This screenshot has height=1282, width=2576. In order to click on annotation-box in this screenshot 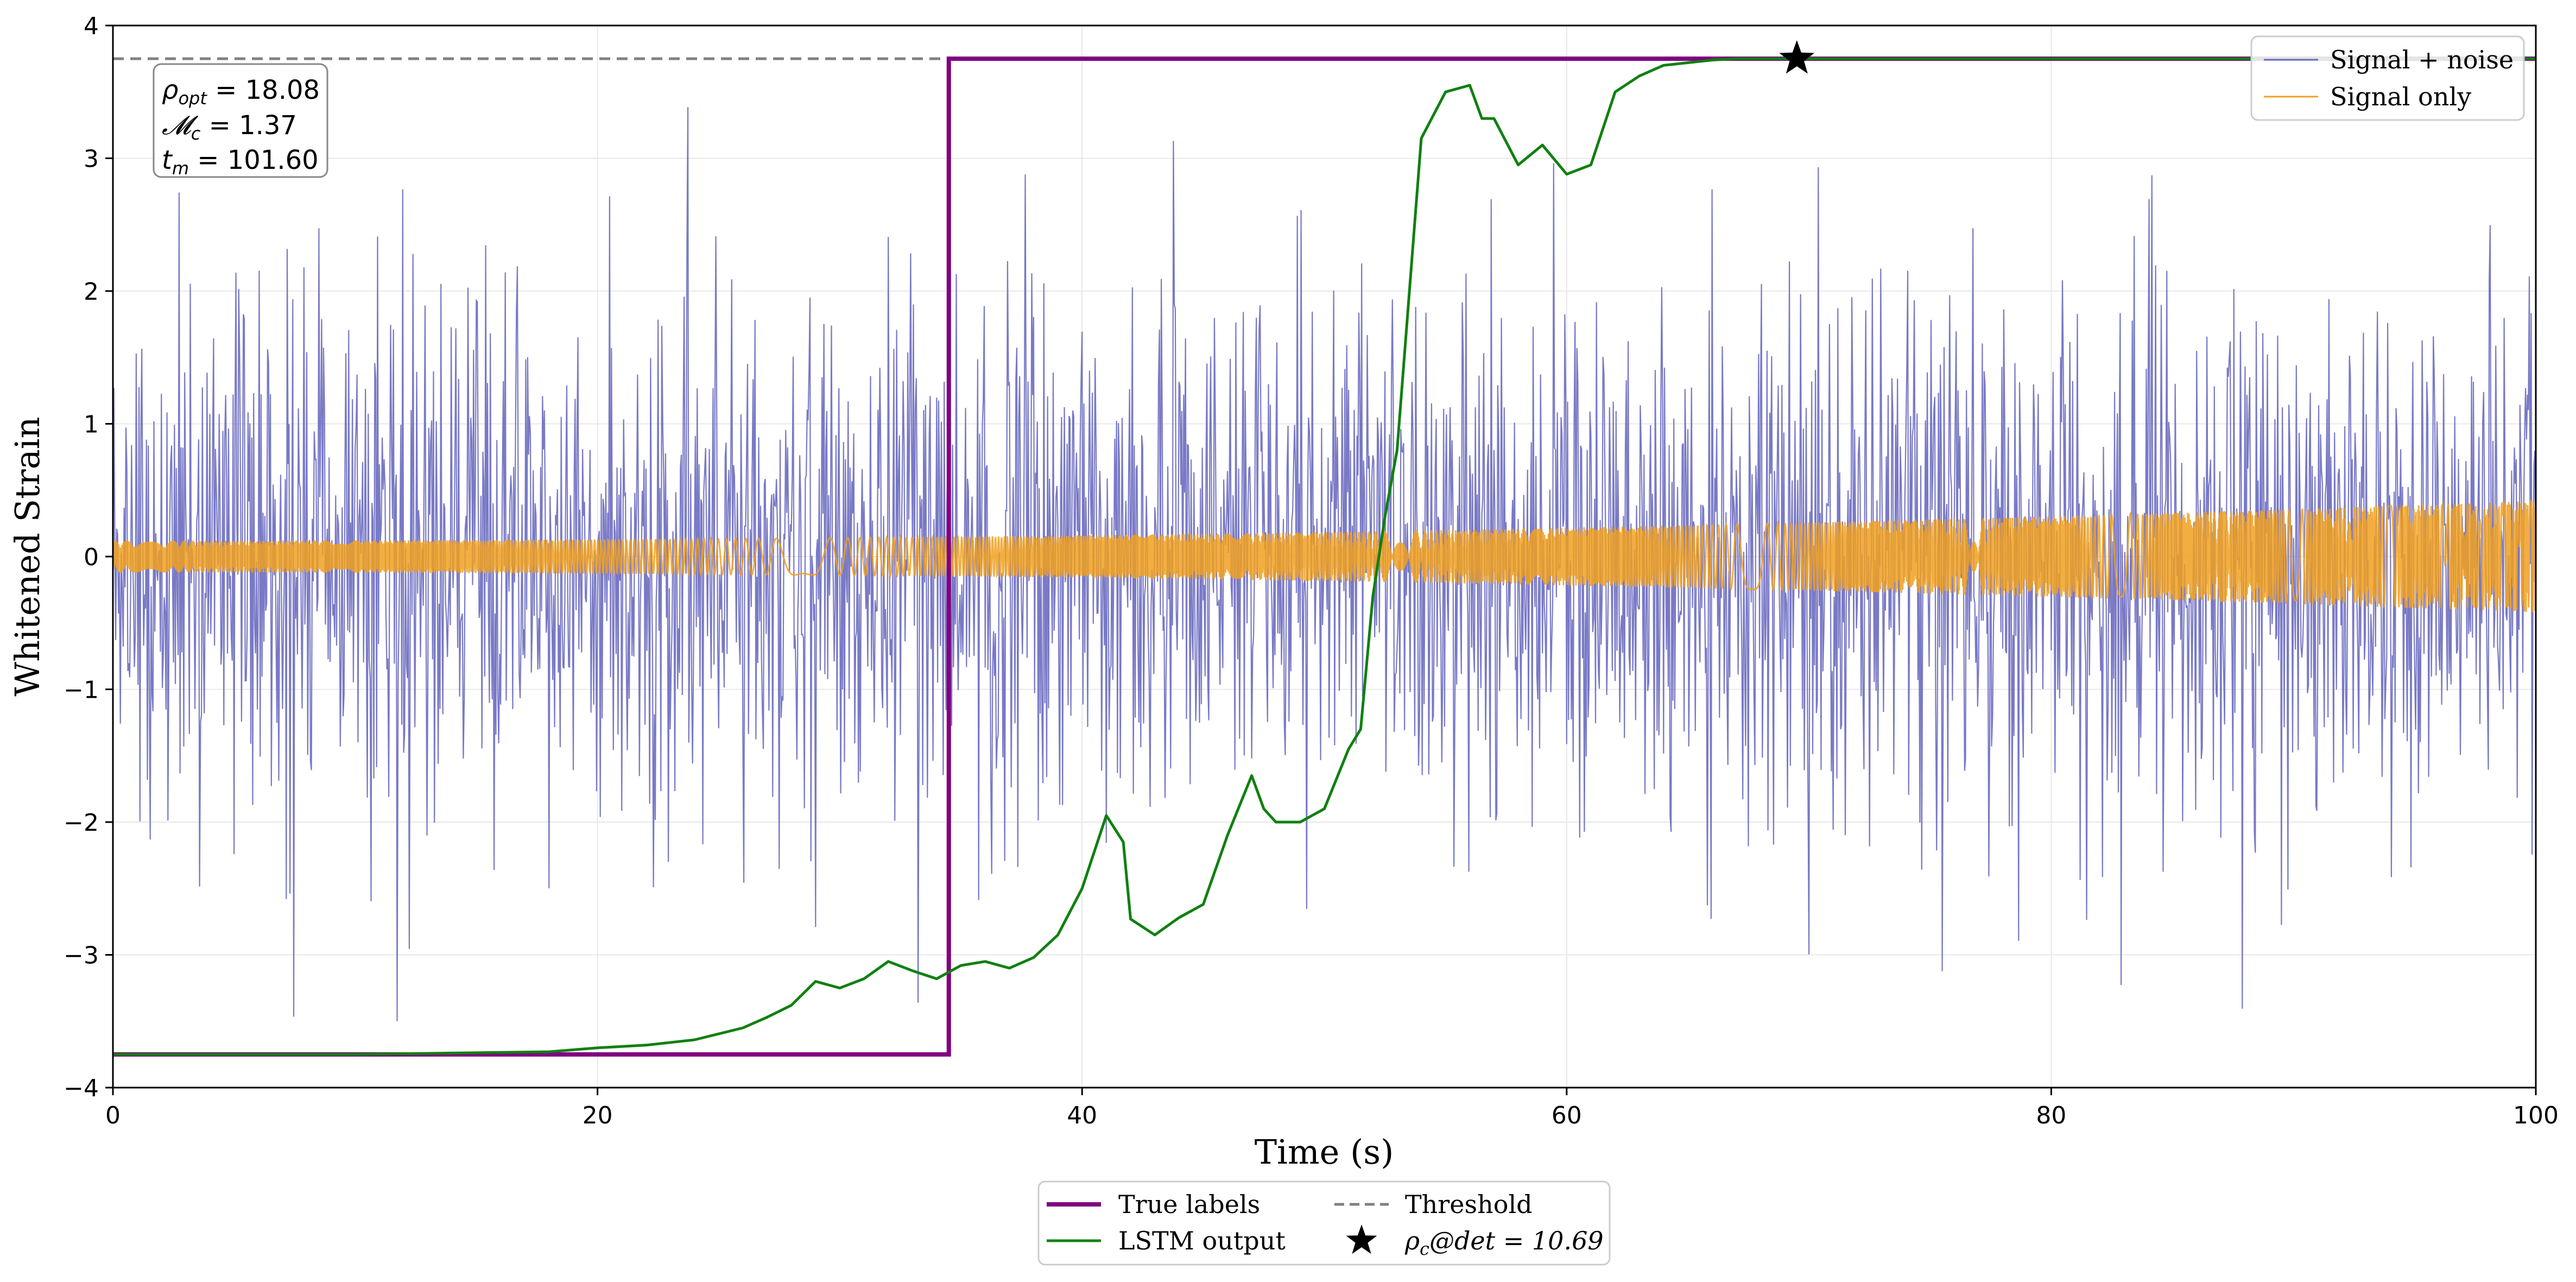, I will do `click(240, 120)`.